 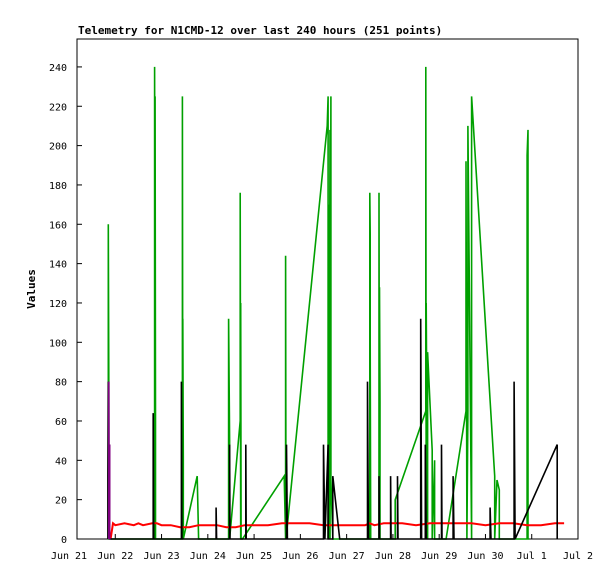 I want to click on x-tick-label: Jun 23, so click(x=161, y=556).